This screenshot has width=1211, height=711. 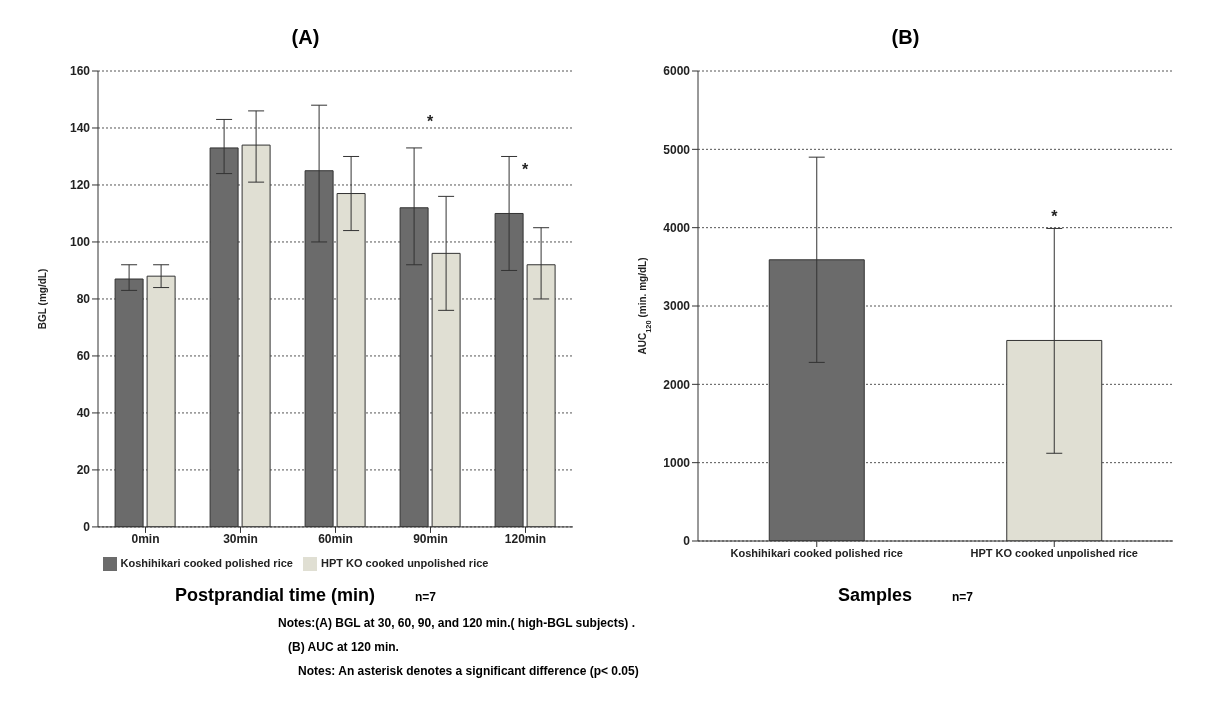 What do you see at coordinates (83, 356) in the screenshot?
I see `y-tick-label: 60` at bounding box center [83, 356].